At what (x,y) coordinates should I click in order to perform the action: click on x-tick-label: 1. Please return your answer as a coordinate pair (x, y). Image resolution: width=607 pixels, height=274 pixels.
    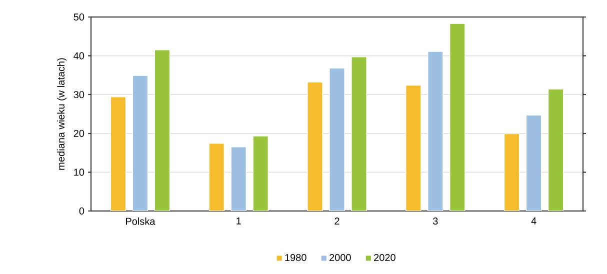
    Looking at the image, I should click on (238, 221).